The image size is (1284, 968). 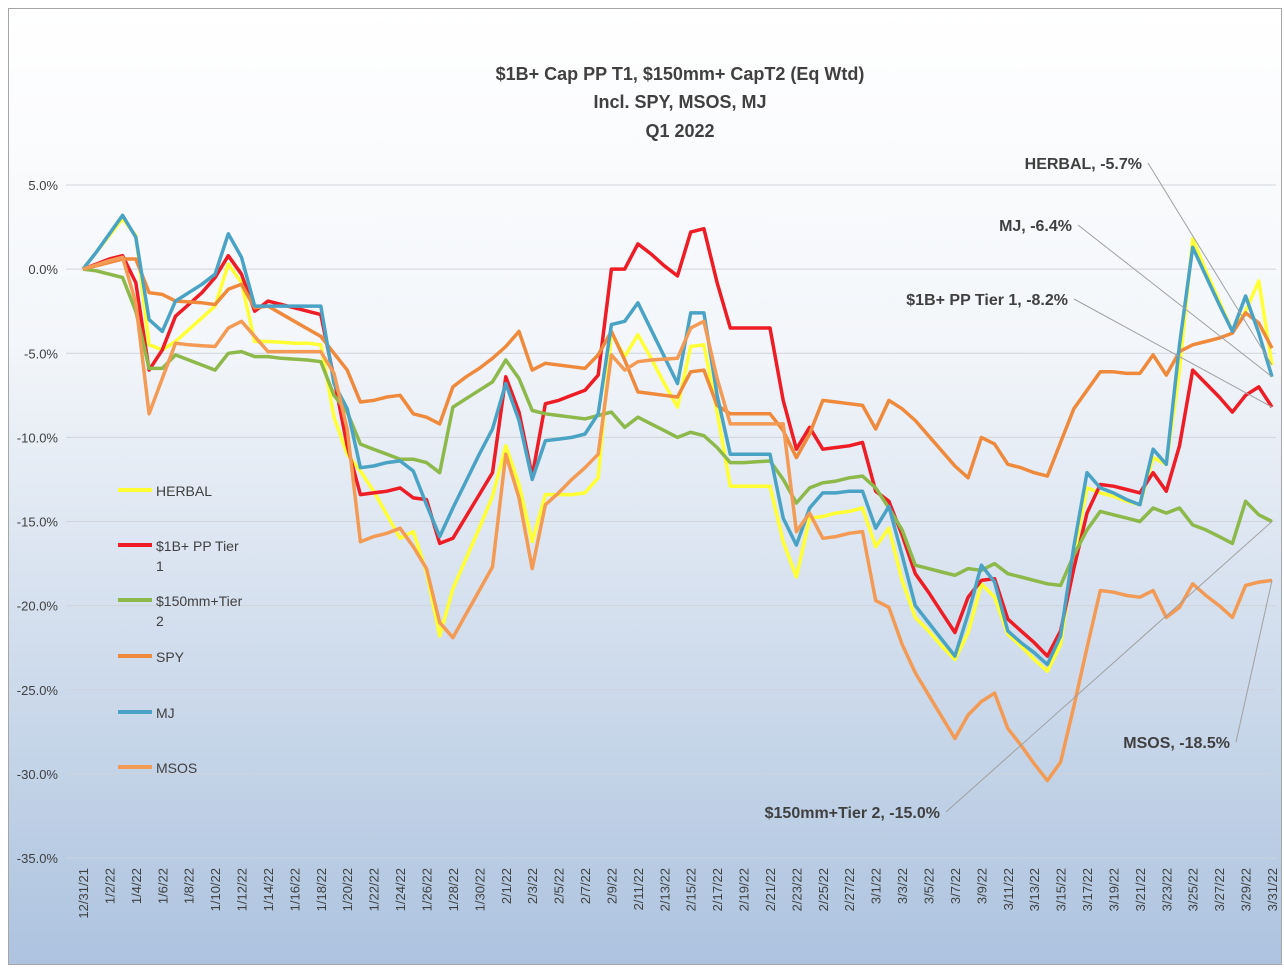 What do you see at coordinates (770, 889) in the screenshot?
I see `x-tick-label: 2/21/22` at bounding box center [770, 889].